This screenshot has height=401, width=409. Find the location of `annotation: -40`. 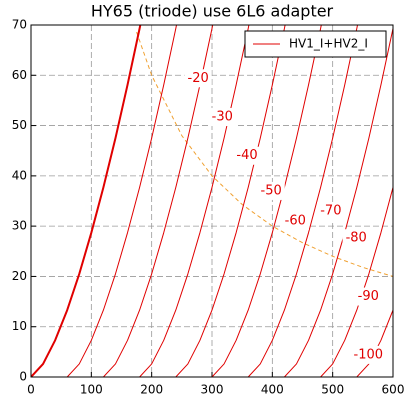

annotation: -40 is located at coordinates (246, 155).